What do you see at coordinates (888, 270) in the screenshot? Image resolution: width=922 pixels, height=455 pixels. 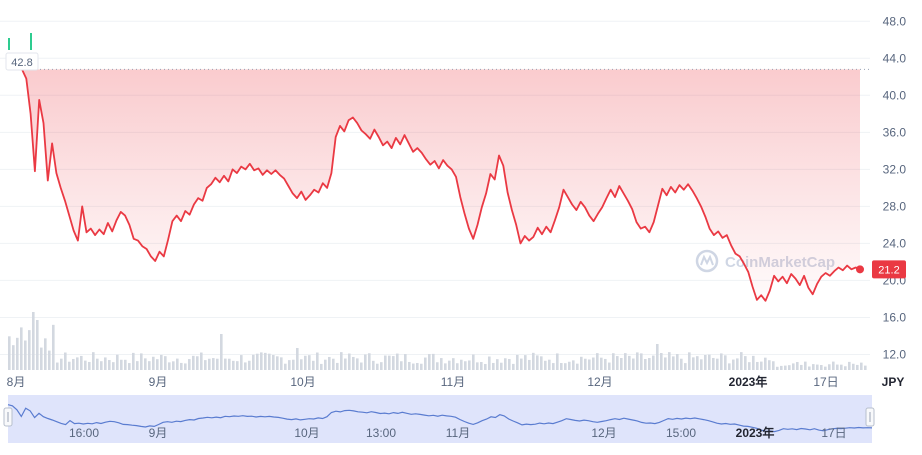 I see `current-price-label: 21.2` at bounding box center [888, 270].